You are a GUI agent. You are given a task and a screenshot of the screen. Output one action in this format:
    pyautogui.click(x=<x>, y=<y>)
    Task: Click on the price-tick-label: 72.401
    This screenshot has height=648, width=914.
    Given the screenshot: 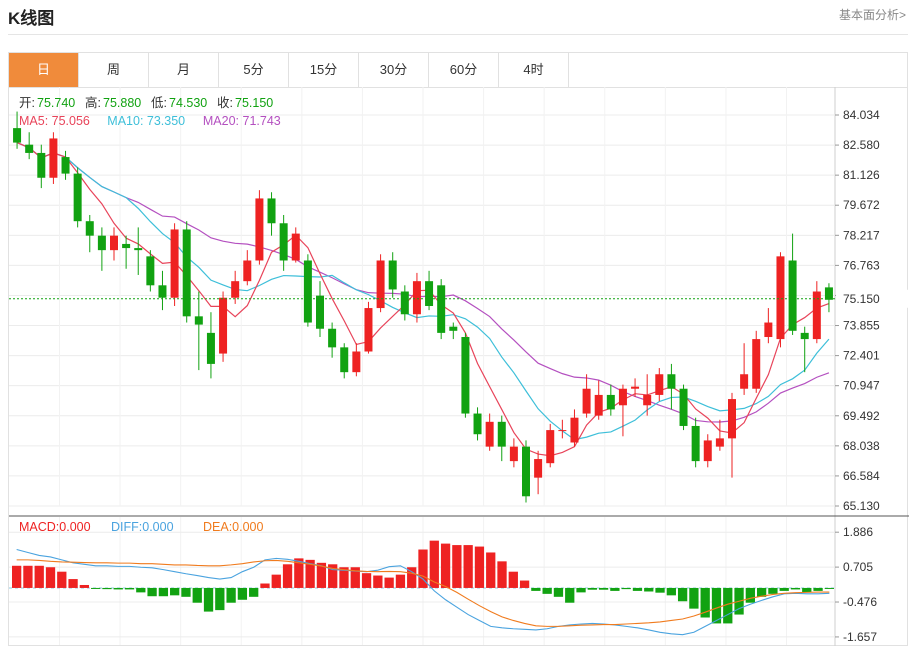 What is the action you would take?
    pyautogui.click(x=861, y=356)
    